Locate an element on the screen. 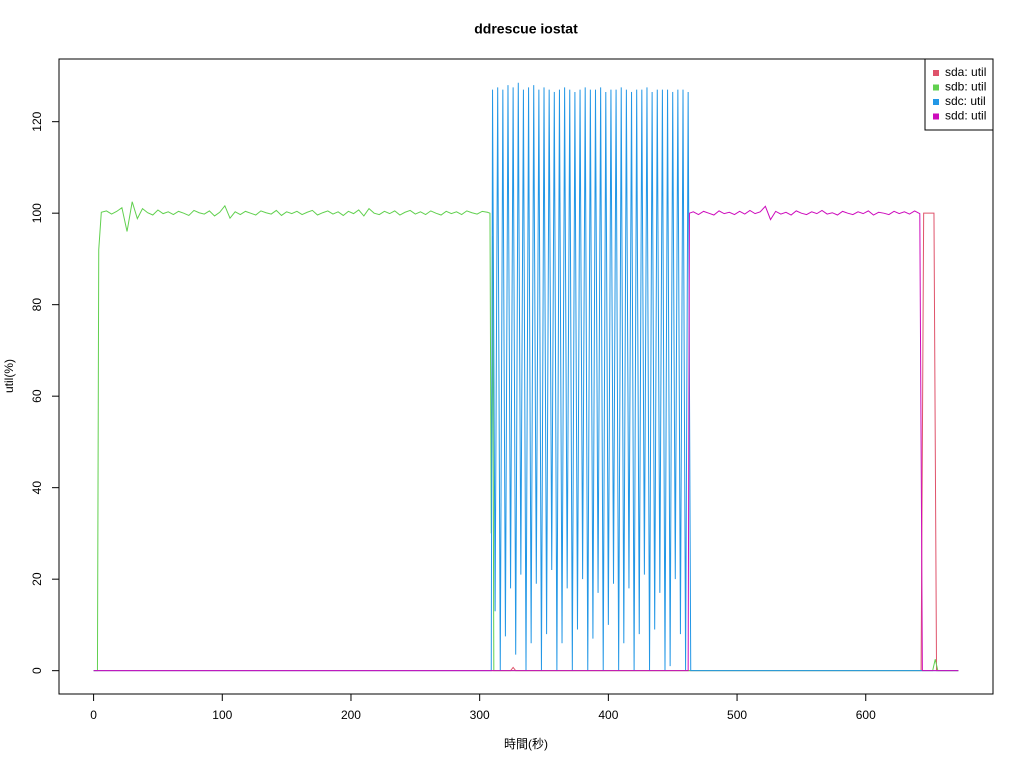 Image resolution: width=1024 pixels, height=768 pixels. legend-label: sdb: util is located at coordinates (965, 87).